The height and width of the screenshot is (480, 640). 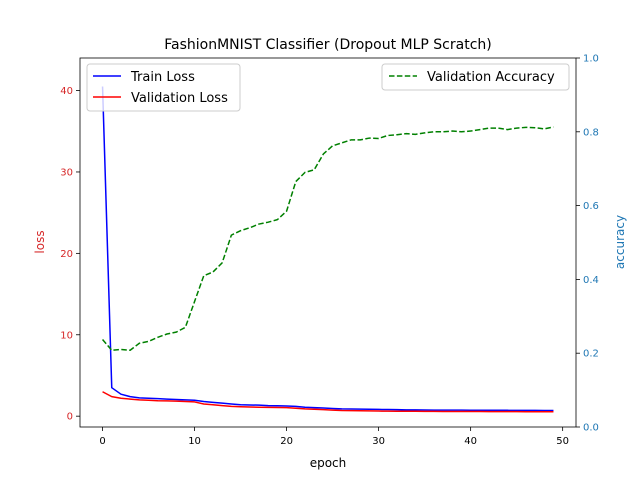 What do you see at coordinates (194, 441) in the screenshot?
I see `x-tick-label: 10` at bounding box center [194, 441].